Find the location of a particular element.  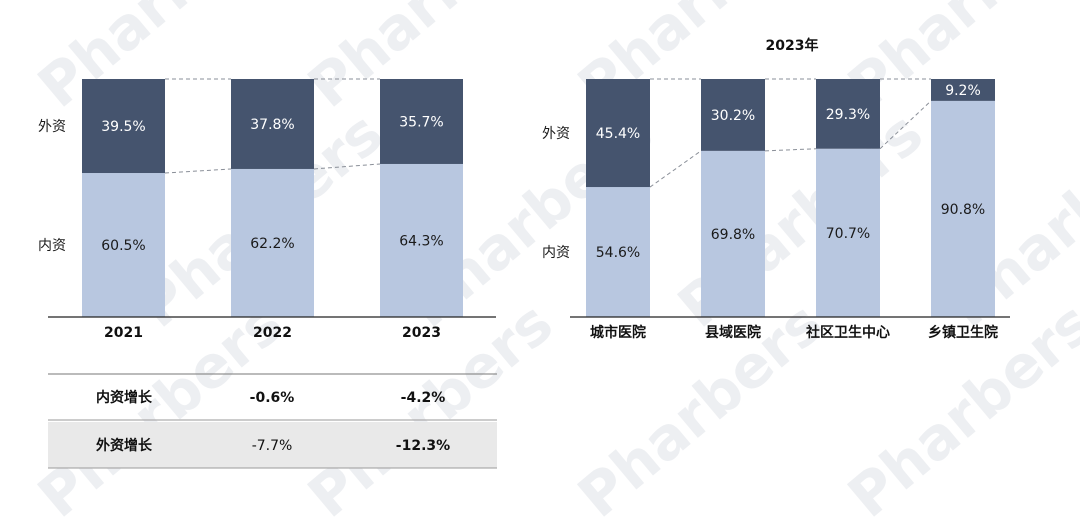

category-label: 城市医院 is located at coordinates (618, 332).